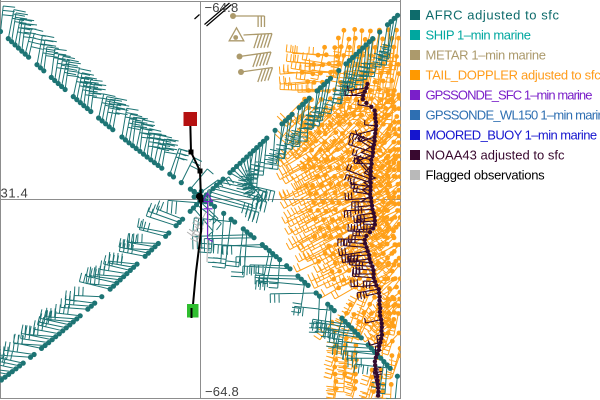  Describe the element at coordinates (15, 193) in the screenshot. I see `svg-text: 31.4` at that location.